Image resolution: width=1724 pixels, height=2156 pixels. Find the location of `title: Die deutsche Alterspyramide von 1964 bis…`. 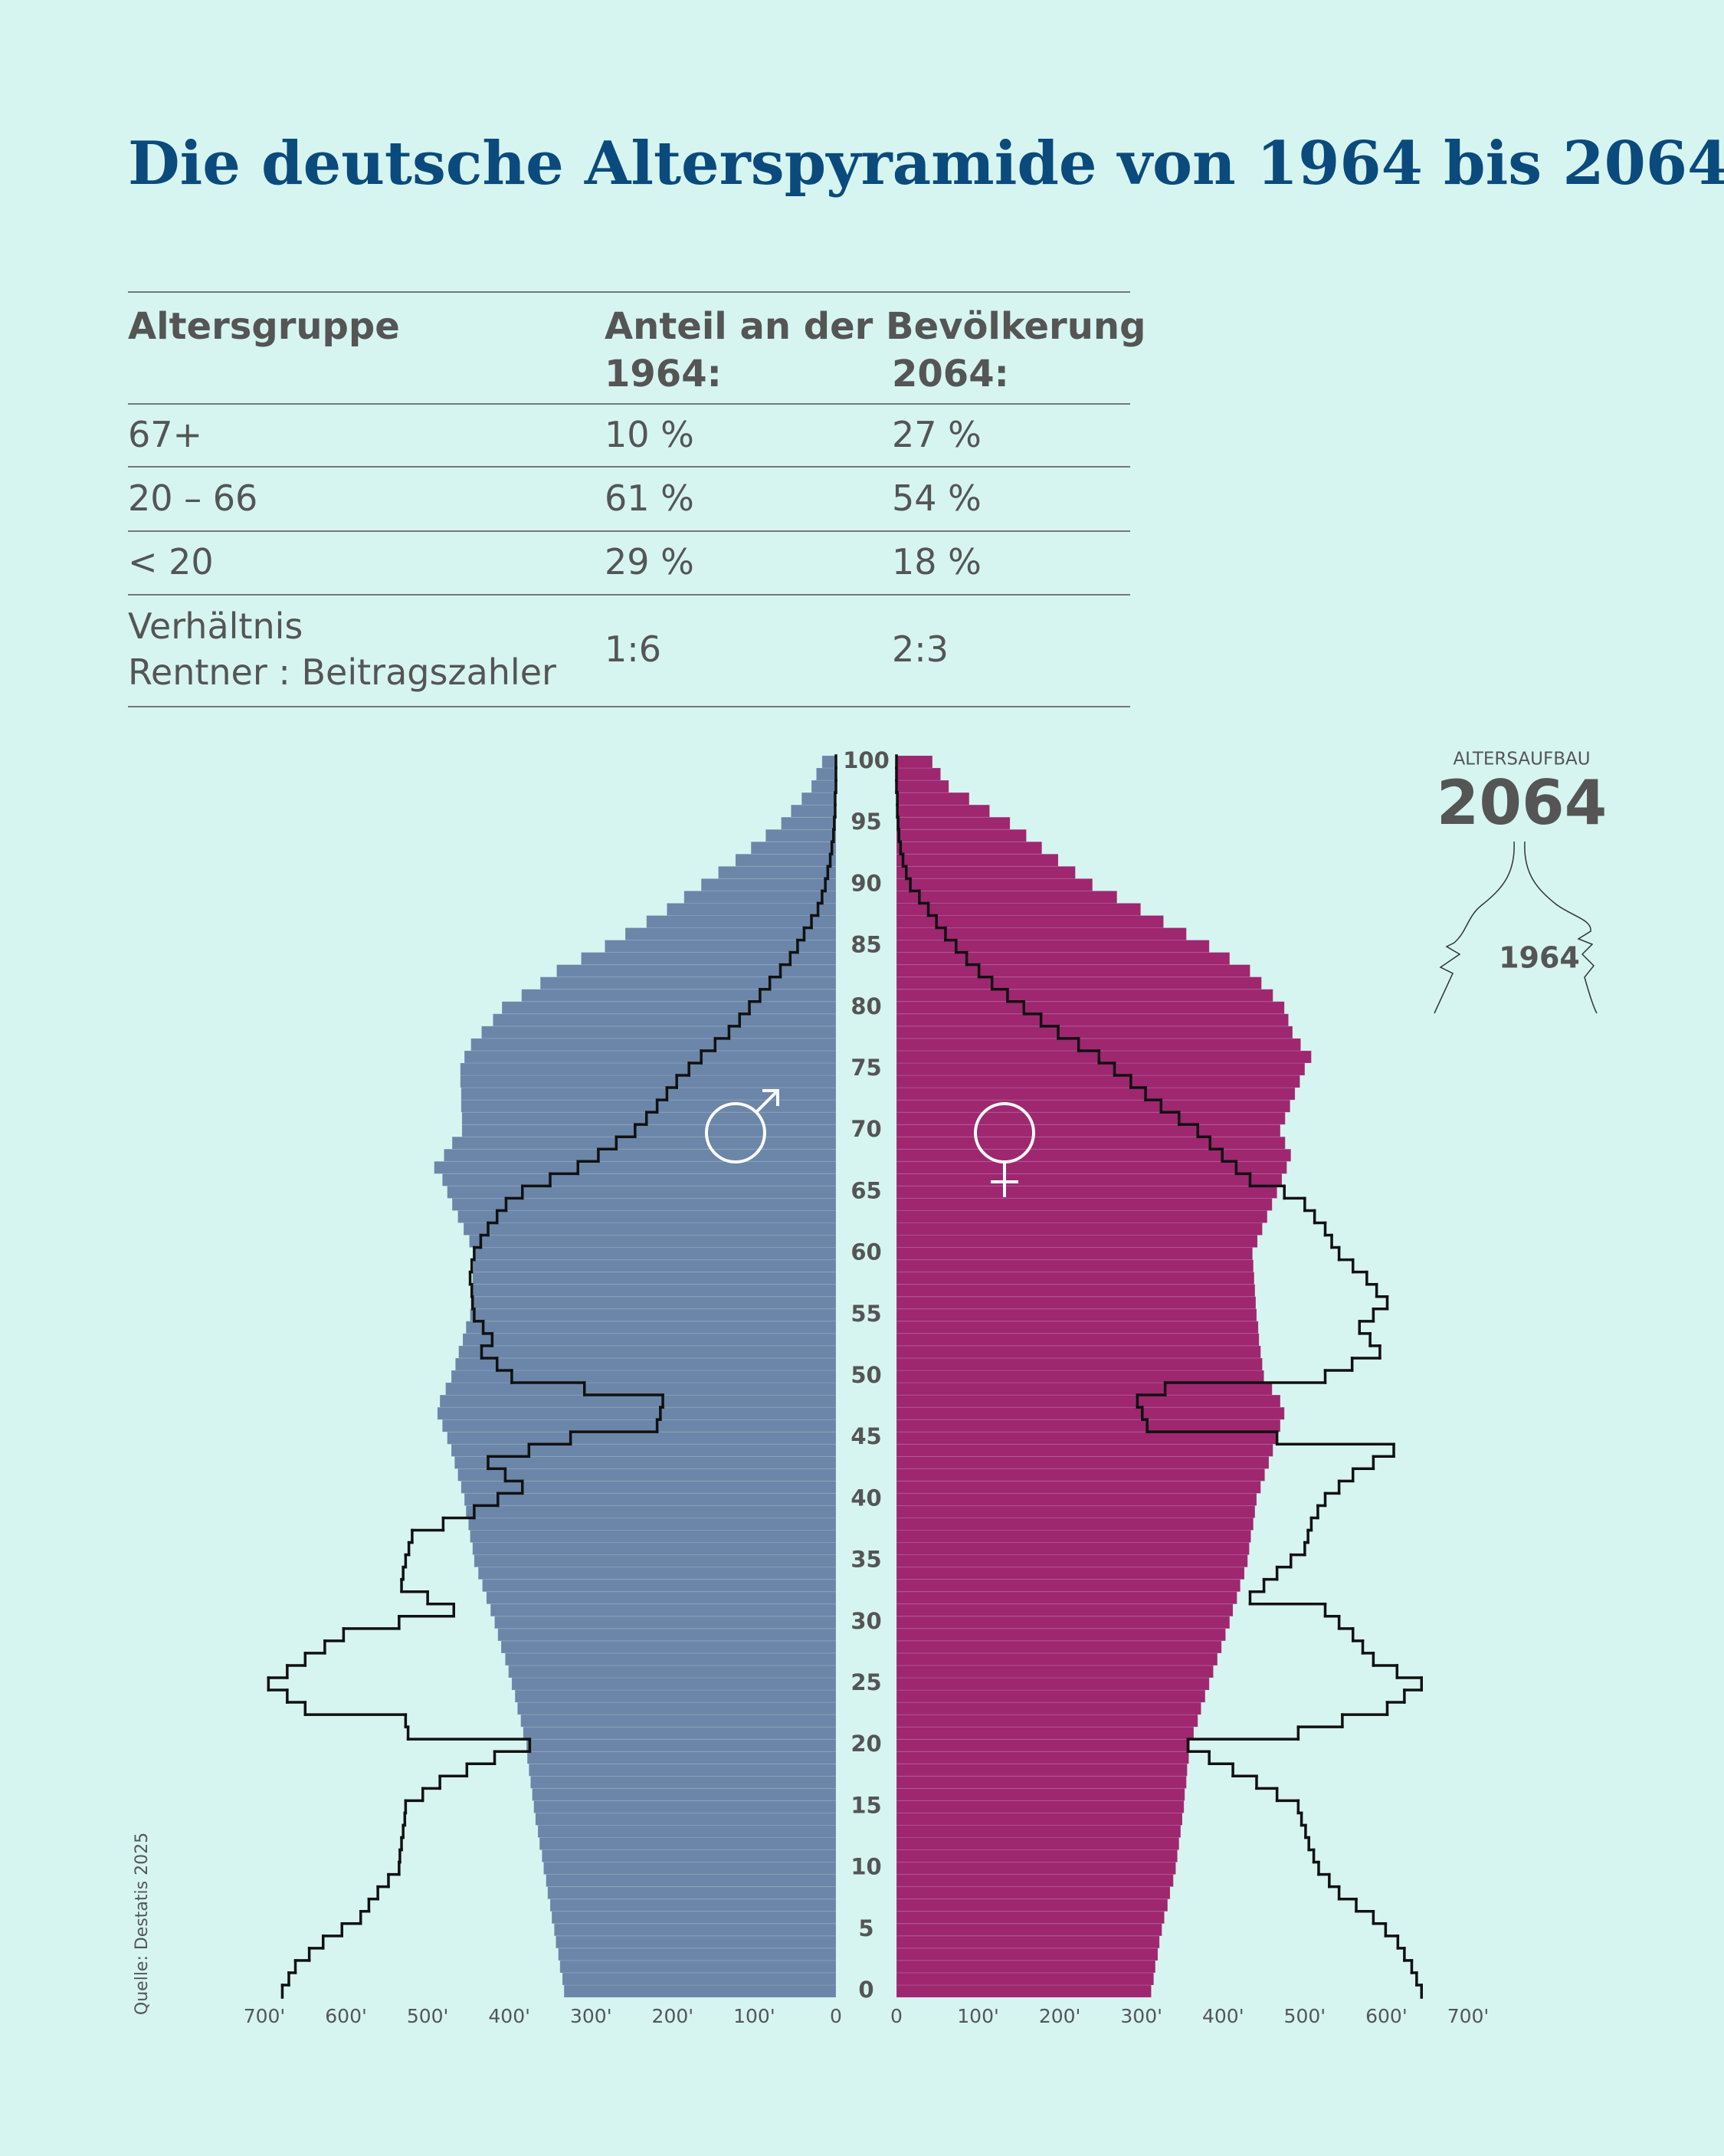

title: Die deutsche Alterspyramide von 1964 bis… is located at coordinates (926, 164).